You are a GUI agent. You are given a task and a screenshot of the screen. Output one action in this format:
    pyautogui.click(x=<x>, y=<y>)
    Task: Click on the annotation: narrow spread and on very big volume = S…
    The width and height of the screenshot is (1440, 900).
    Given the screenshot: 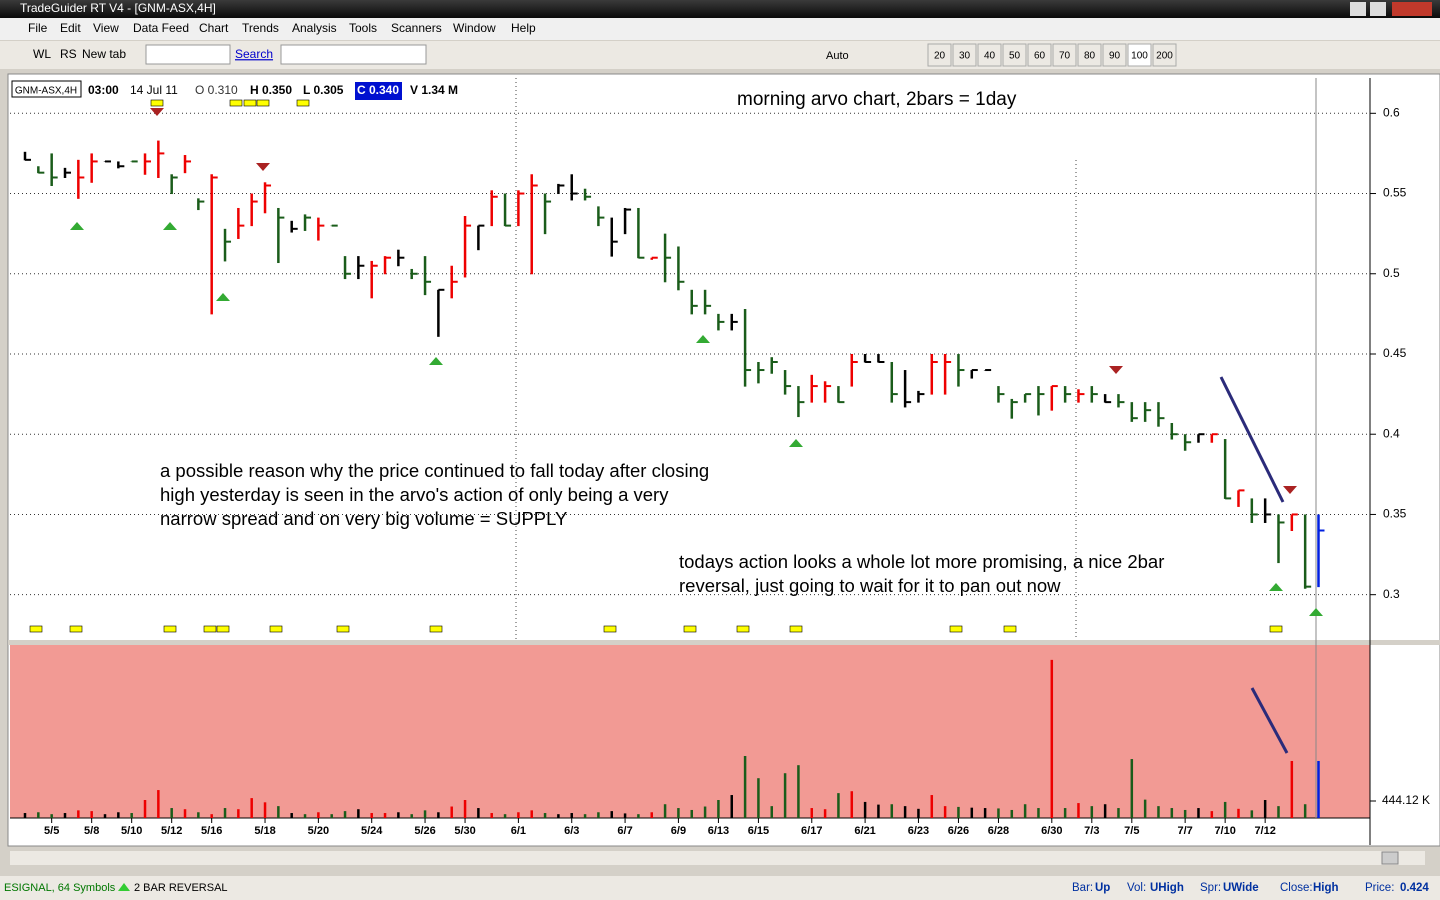 What is the action you would take?
    pyautogui.click(x=363, y=518)
    